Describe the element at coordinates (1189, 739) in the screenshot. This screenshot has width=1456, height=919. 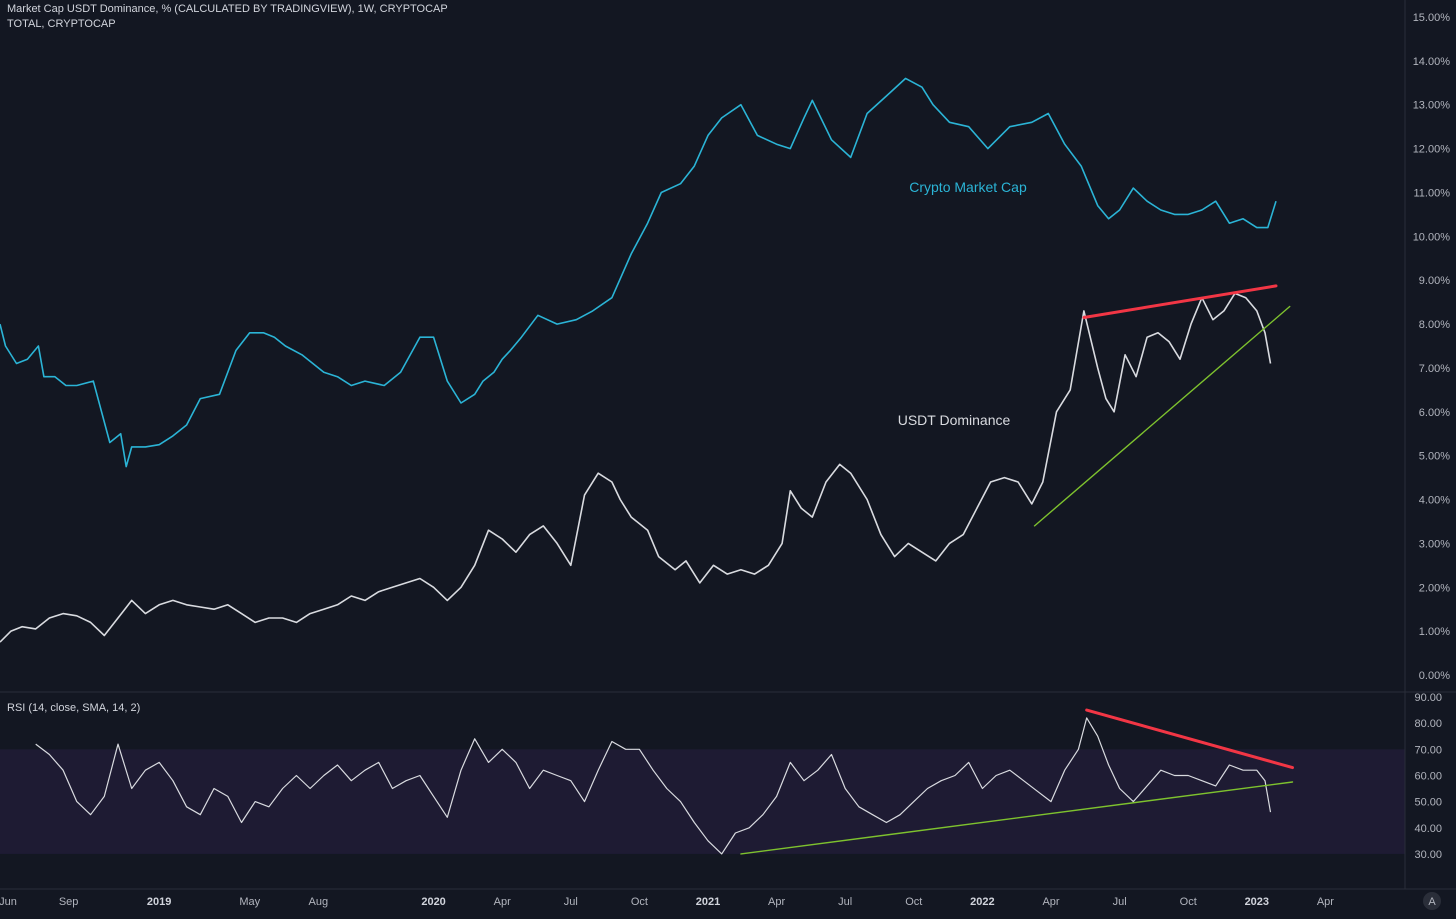
I see `rsi-resistance-trendline` at that location.